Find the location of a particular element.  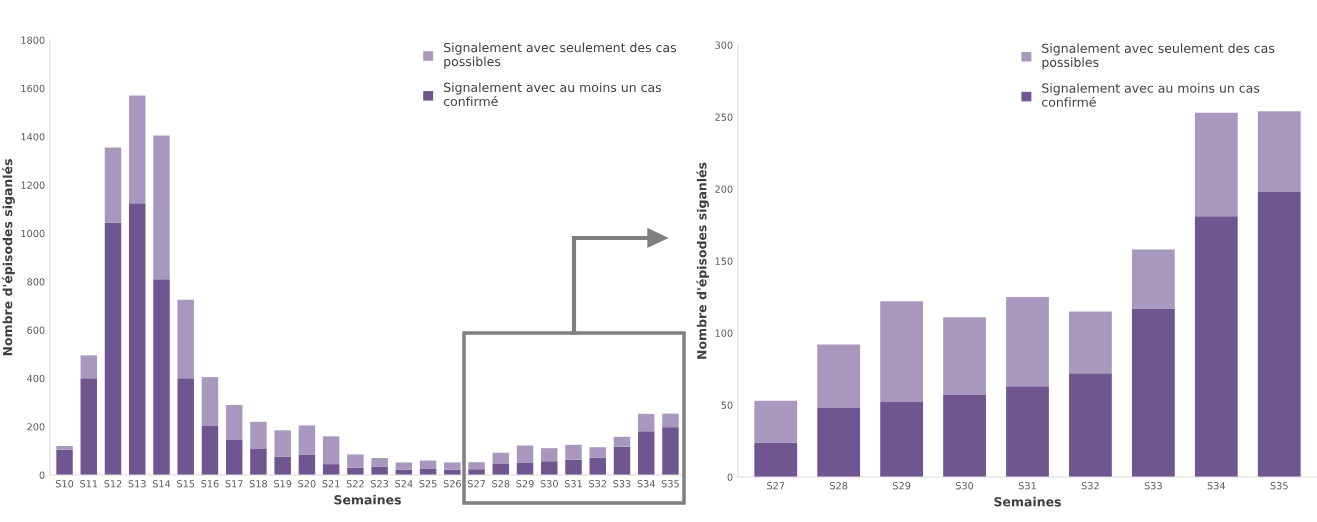

x-tick-label: S11 is located at coordinates (89, 484).